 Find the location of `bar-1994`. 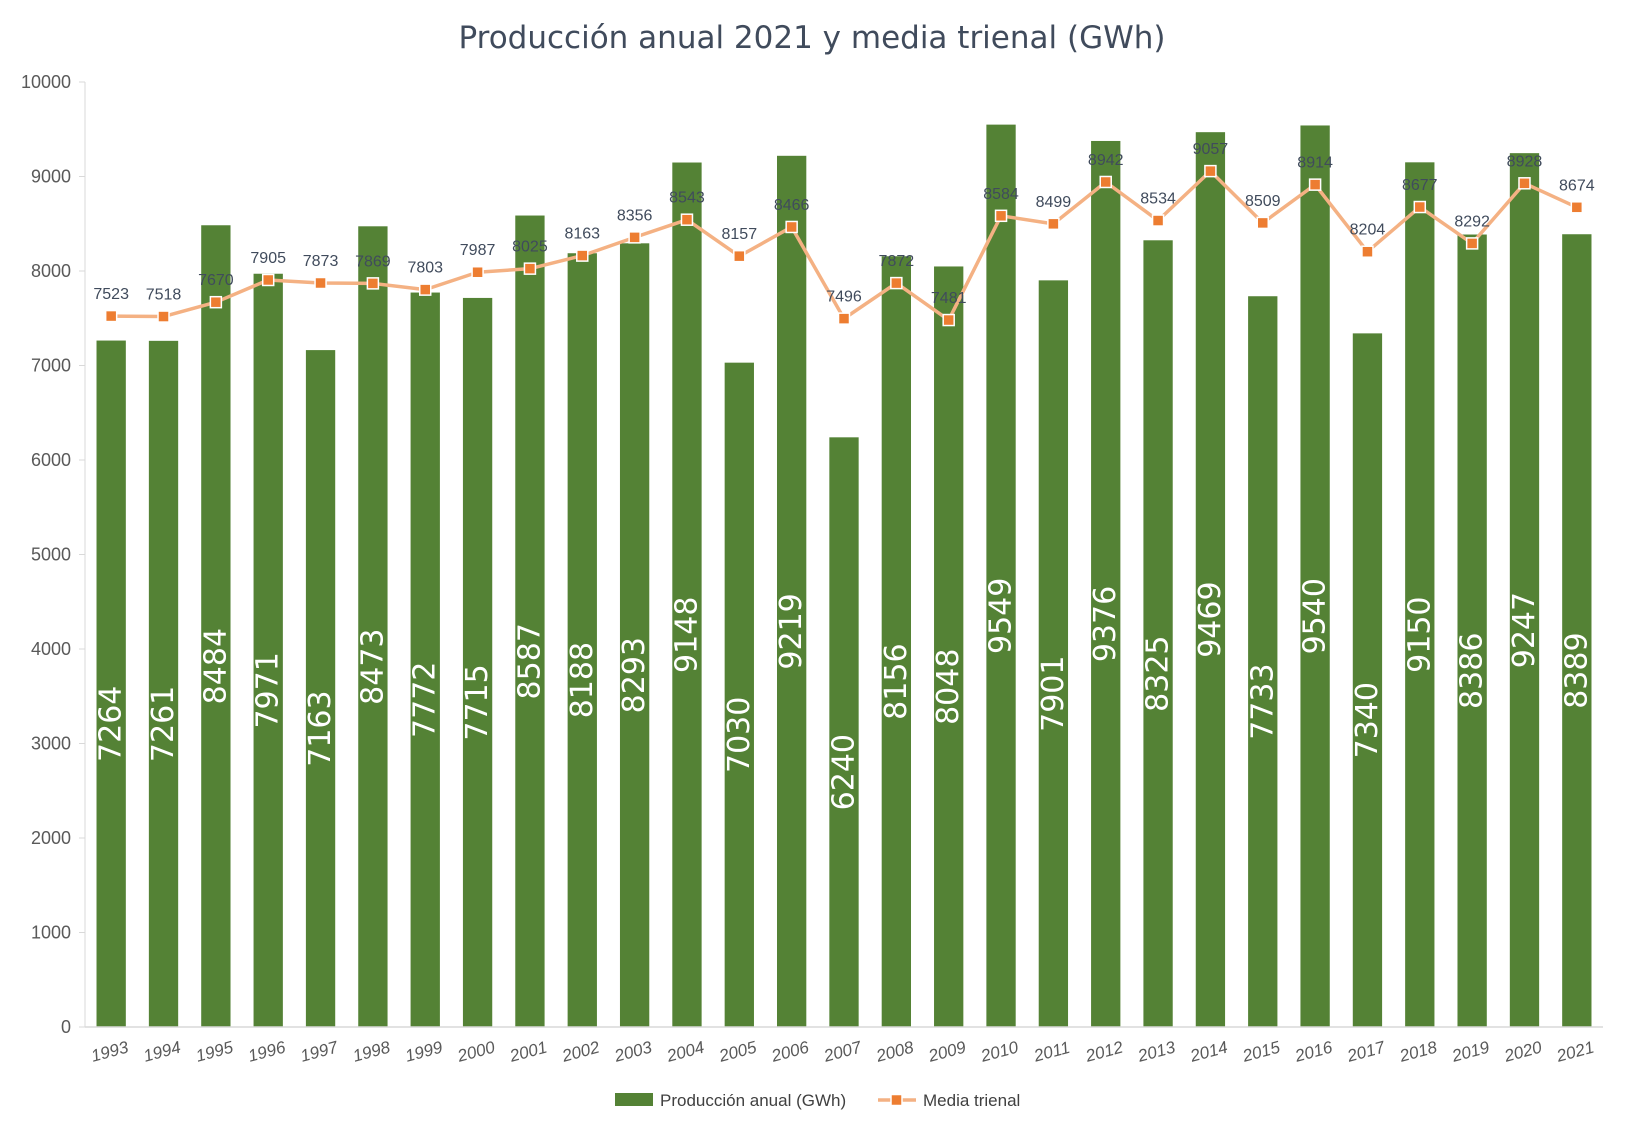

bar-1994 is located at coordinates (163, 683).